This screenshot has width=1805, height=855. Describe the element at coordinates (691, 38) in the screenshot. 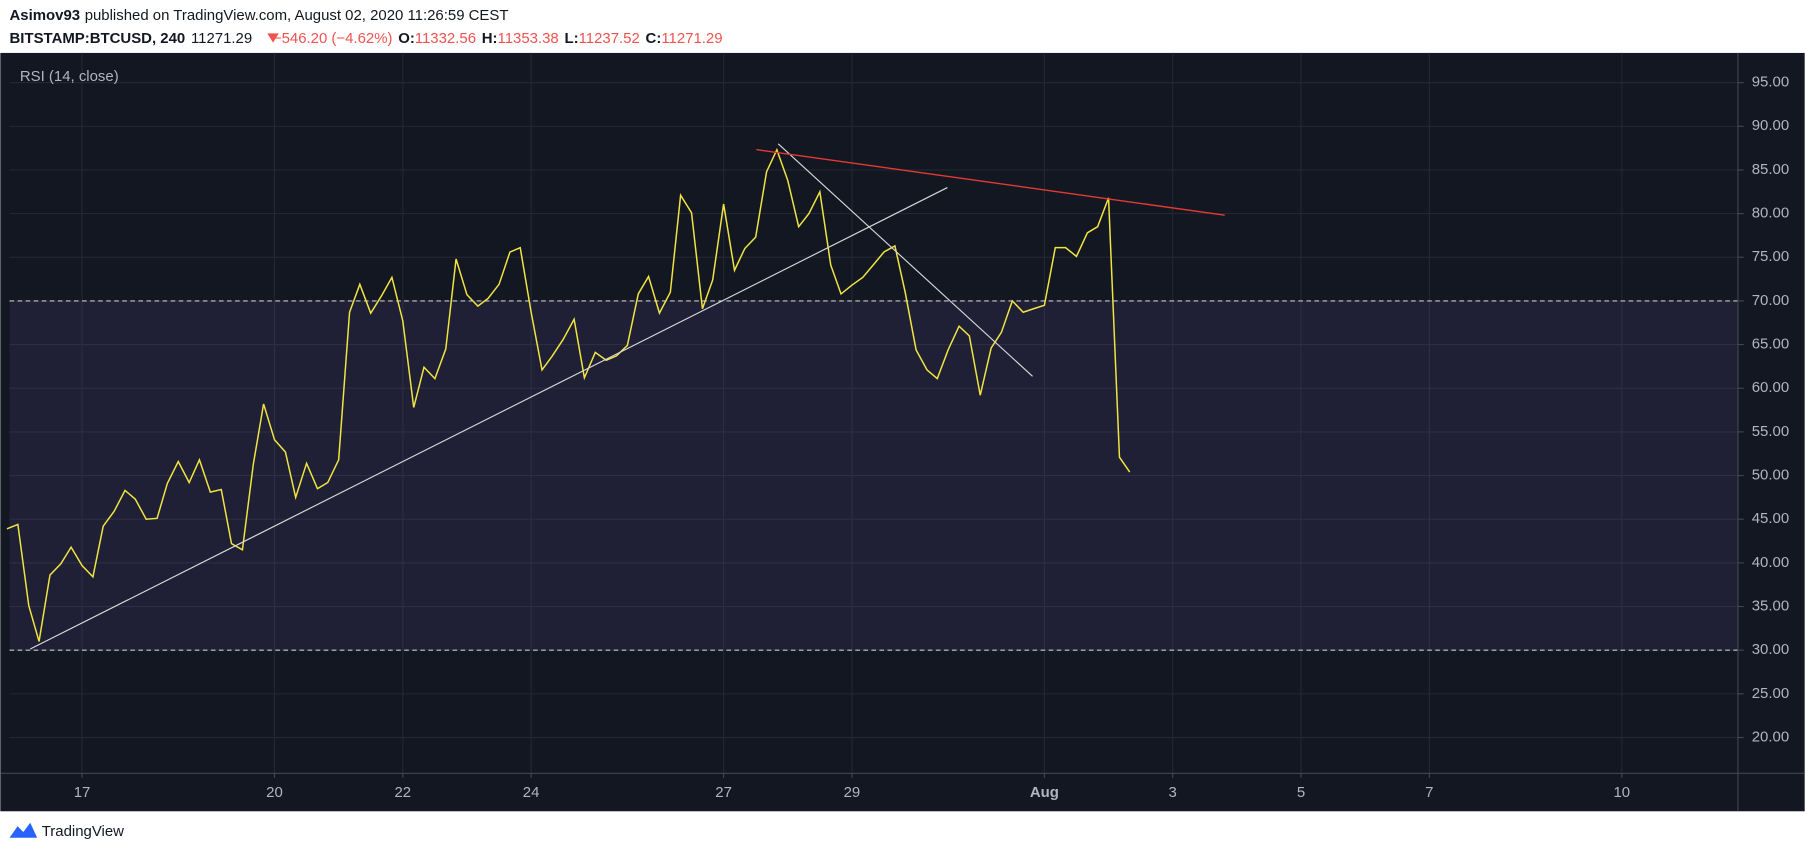

I see `ohlc-value: 11271.29` at that location.